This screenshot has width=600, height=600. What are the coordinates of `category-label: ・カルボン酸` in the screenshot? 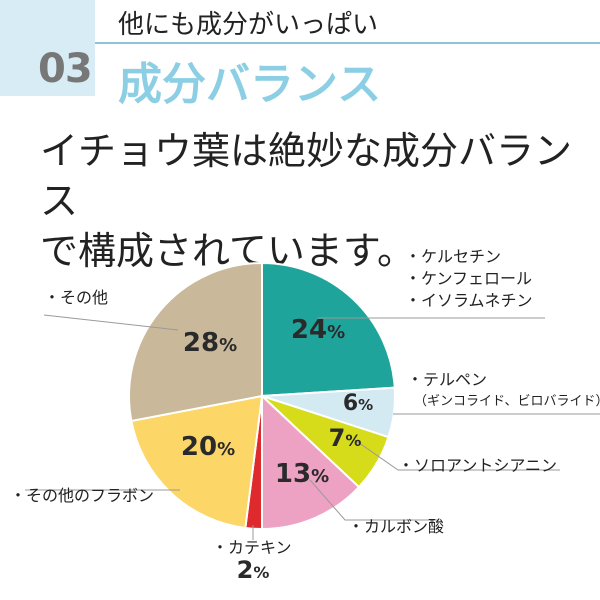 It's located at (396, 526).